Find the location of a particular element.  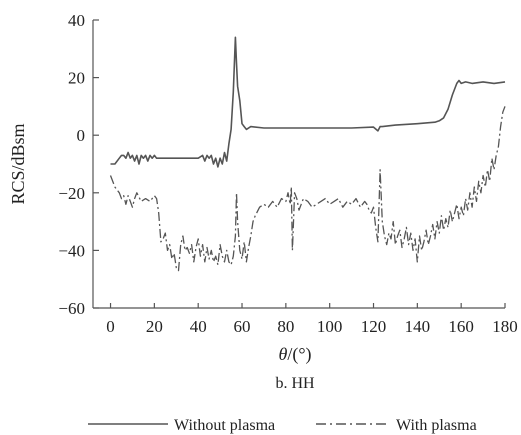

x-tick-label: 140 is located at coordinates (418, 326).